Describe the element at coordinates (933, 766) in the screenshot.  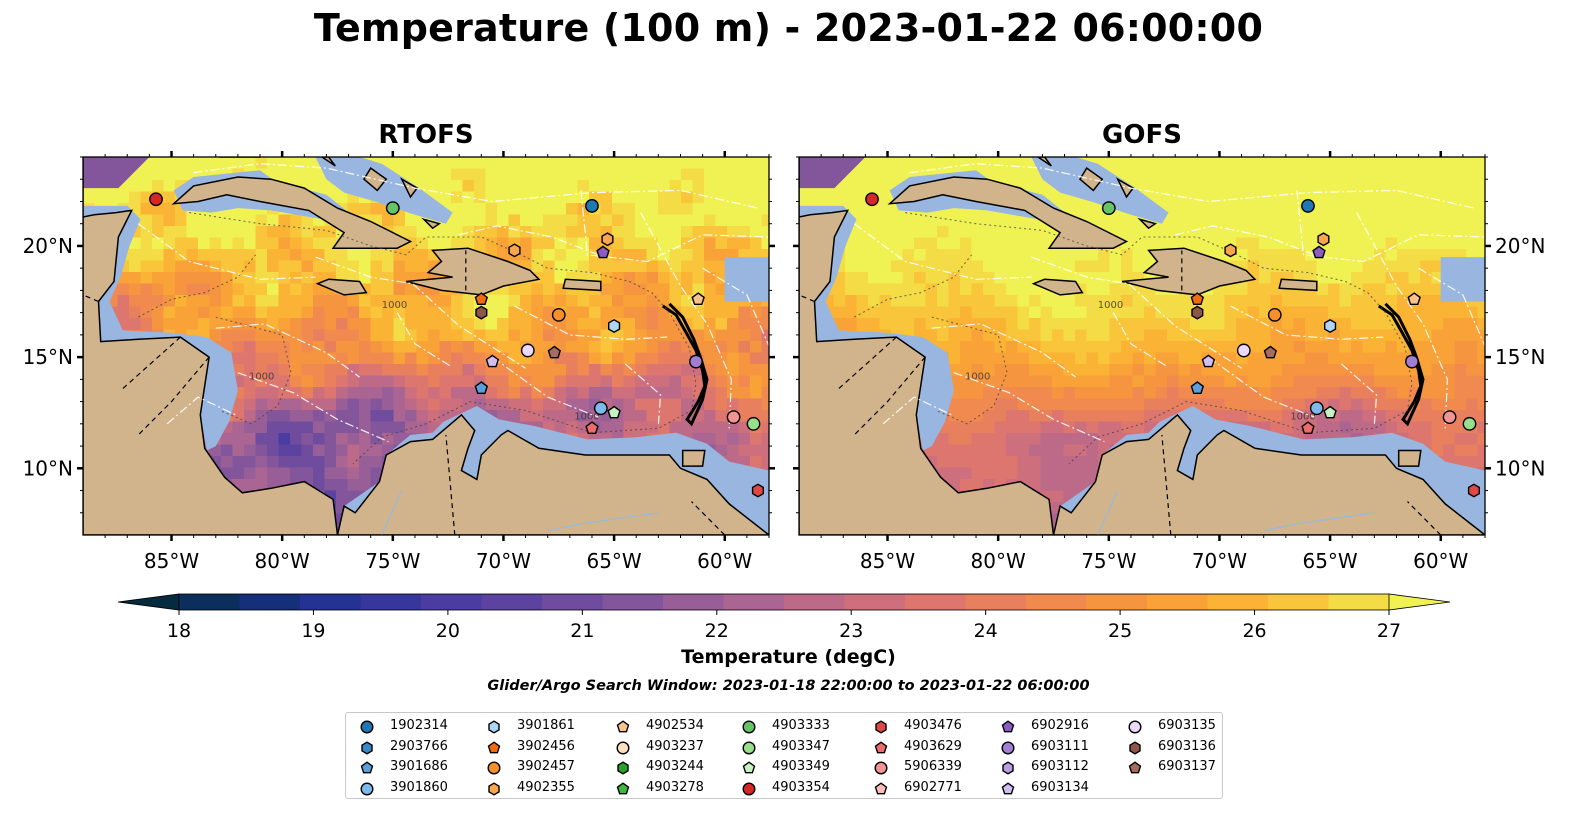
I see `legend-label: 5906339` at that location.